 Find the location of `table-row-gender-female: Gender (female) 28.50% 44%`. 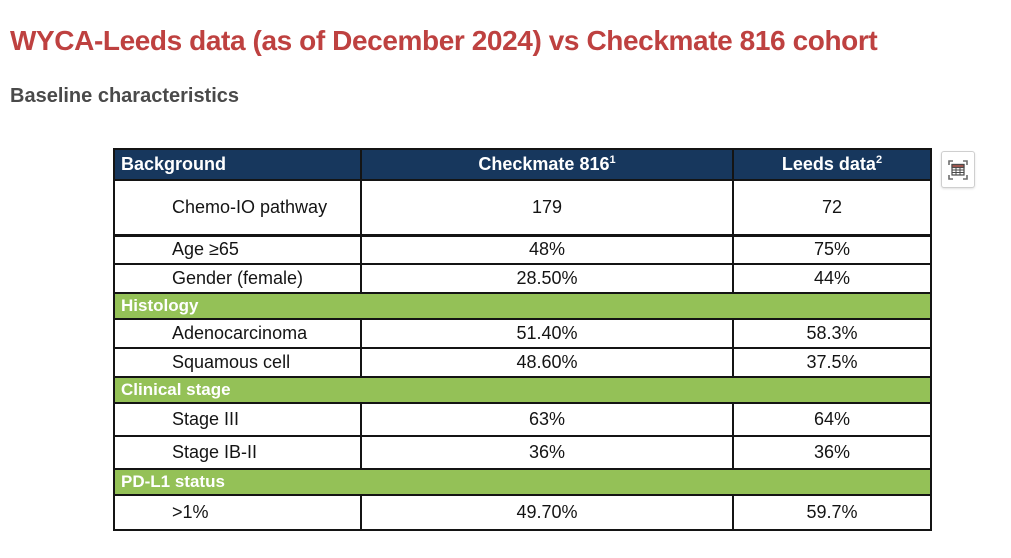

table-row-gender-female: Gender (female) 28.50% 44% is located at coordinates (522, 278).